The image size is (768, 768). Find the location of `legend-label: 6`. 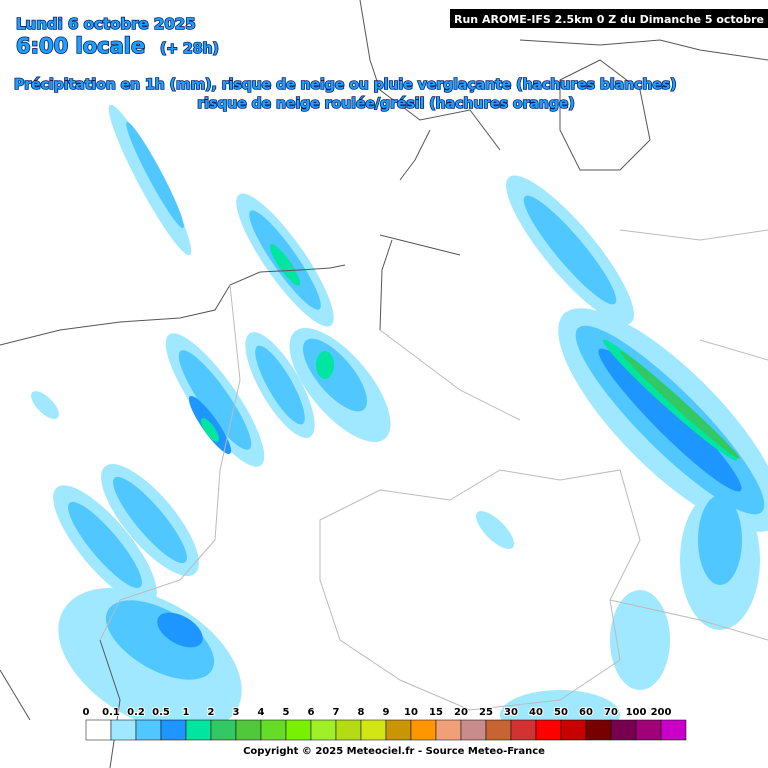

legend-label: 6 is located at coordinates (311, 712).